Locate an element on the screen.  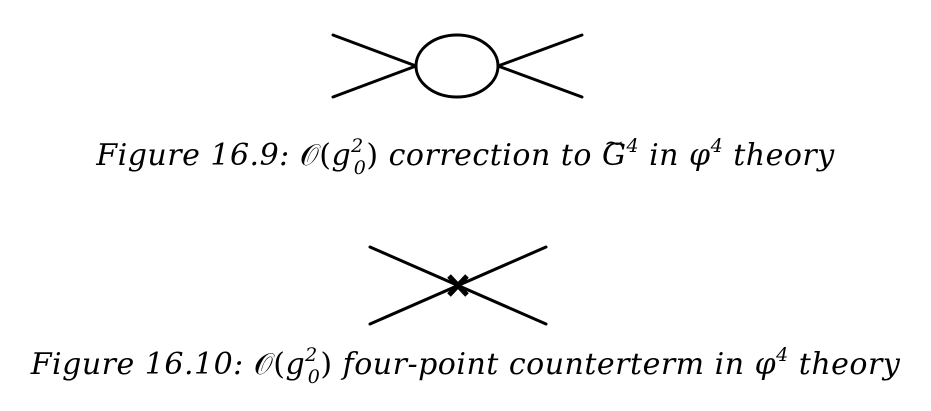
external-leg-top-left is located at coordinates (374, 50).